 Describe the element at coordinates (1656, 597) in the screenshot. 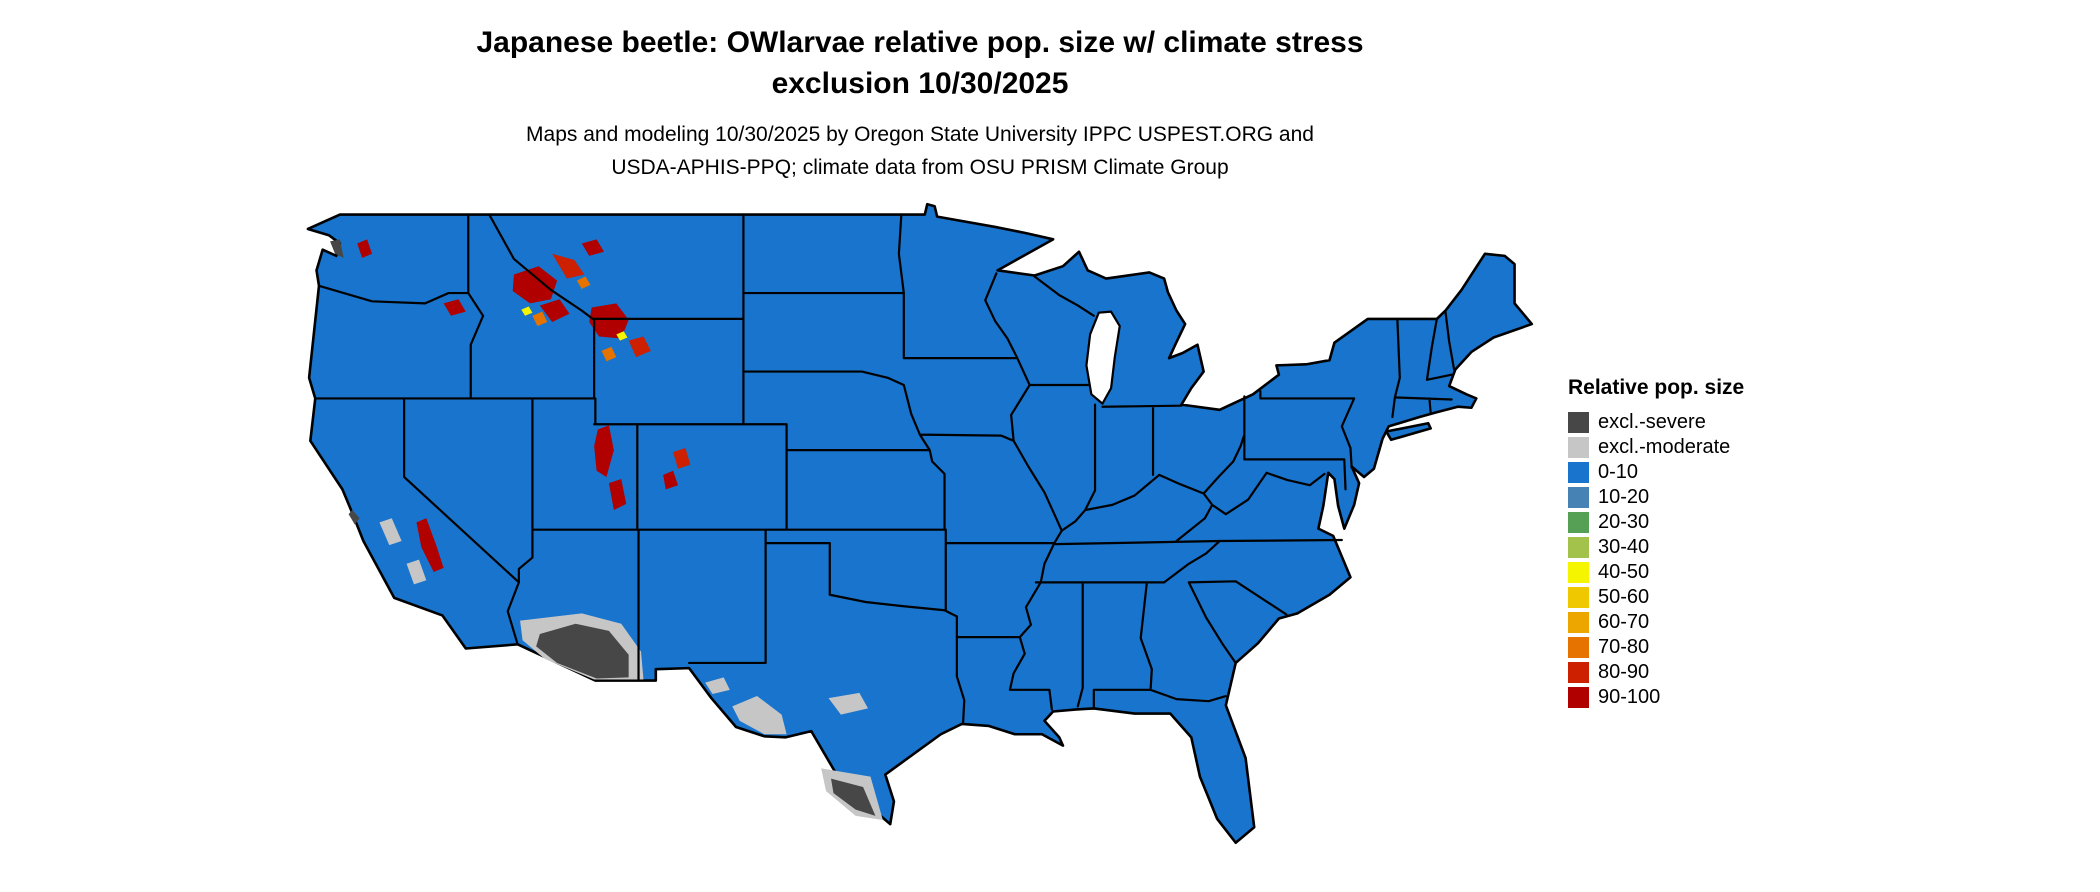

I see `legend-item: 50-60` at that location.